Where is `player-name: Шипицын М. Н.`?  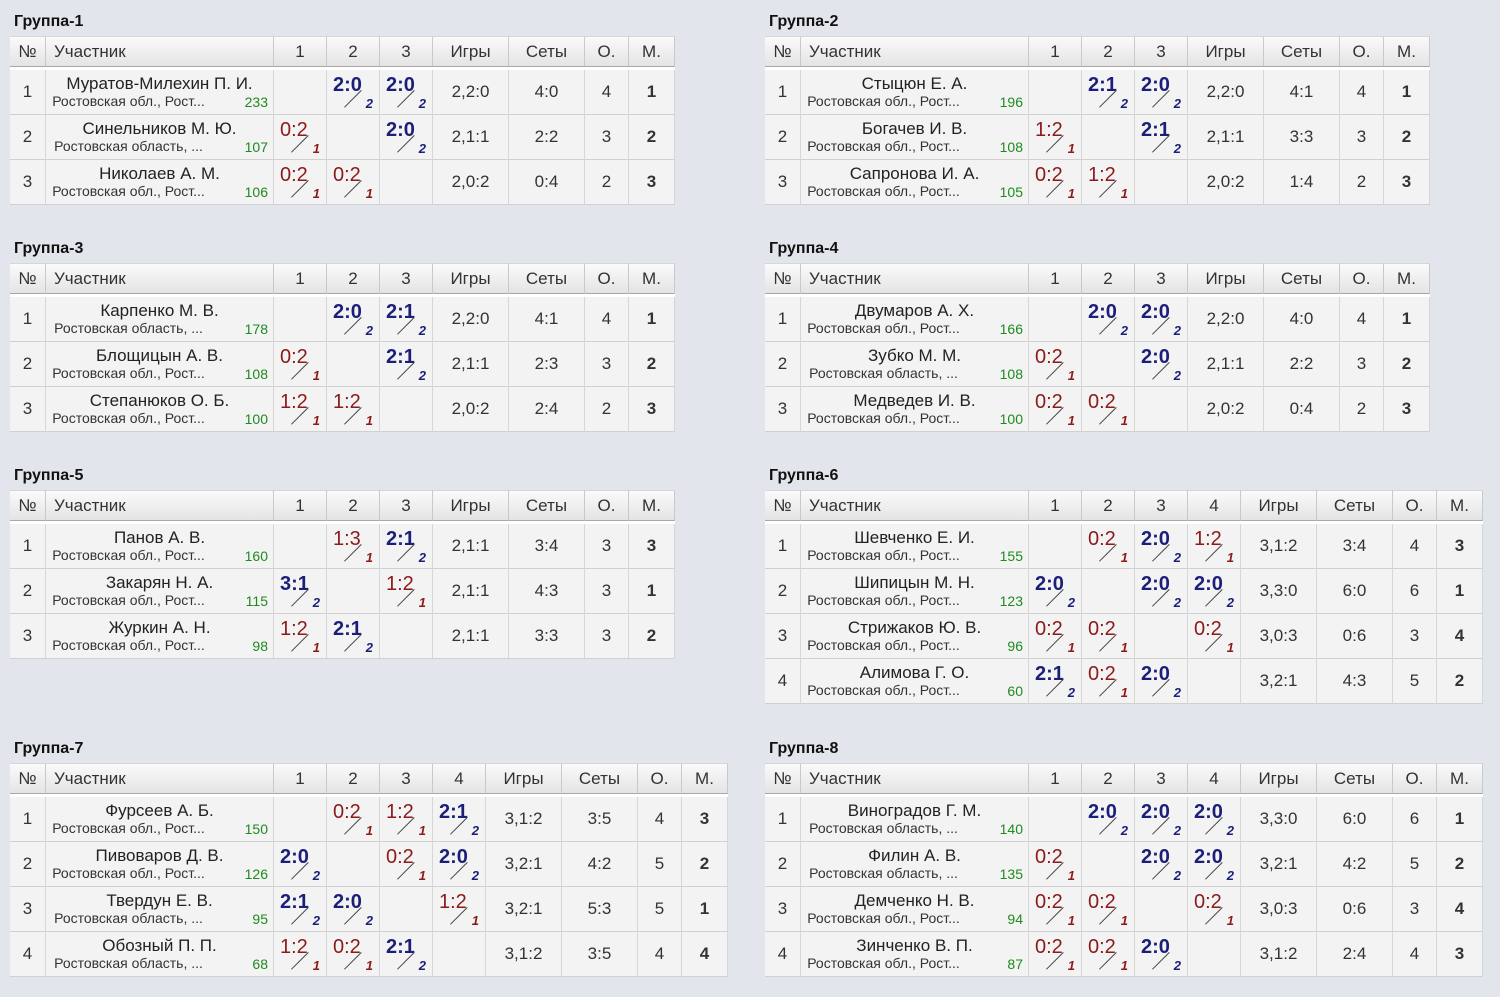
player-name: Шипицын М. Н. is located at coordinates (914, 583).